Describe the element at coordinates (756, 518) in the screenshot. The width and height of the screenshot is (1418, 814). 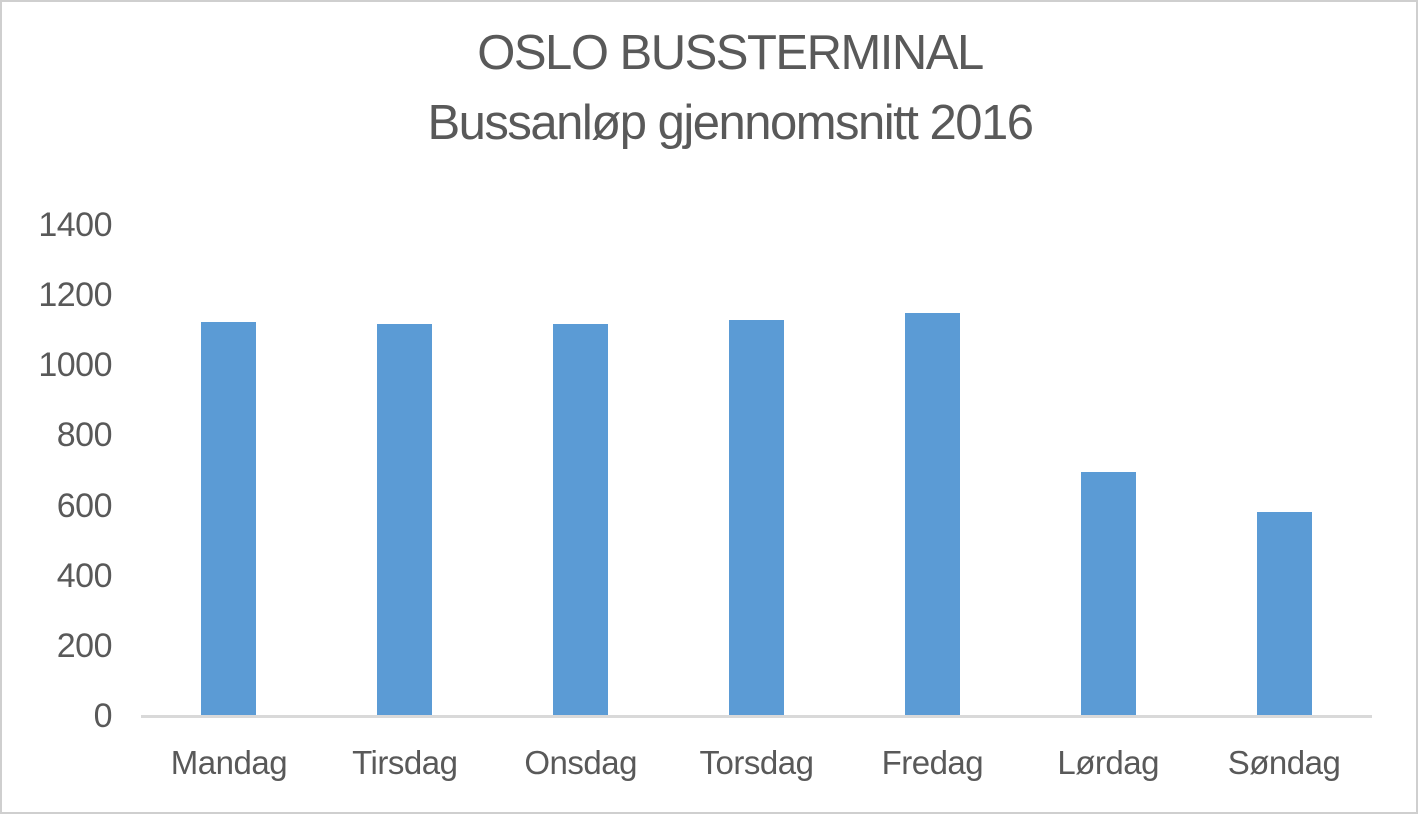
I see `bar-torsdag` at that location.